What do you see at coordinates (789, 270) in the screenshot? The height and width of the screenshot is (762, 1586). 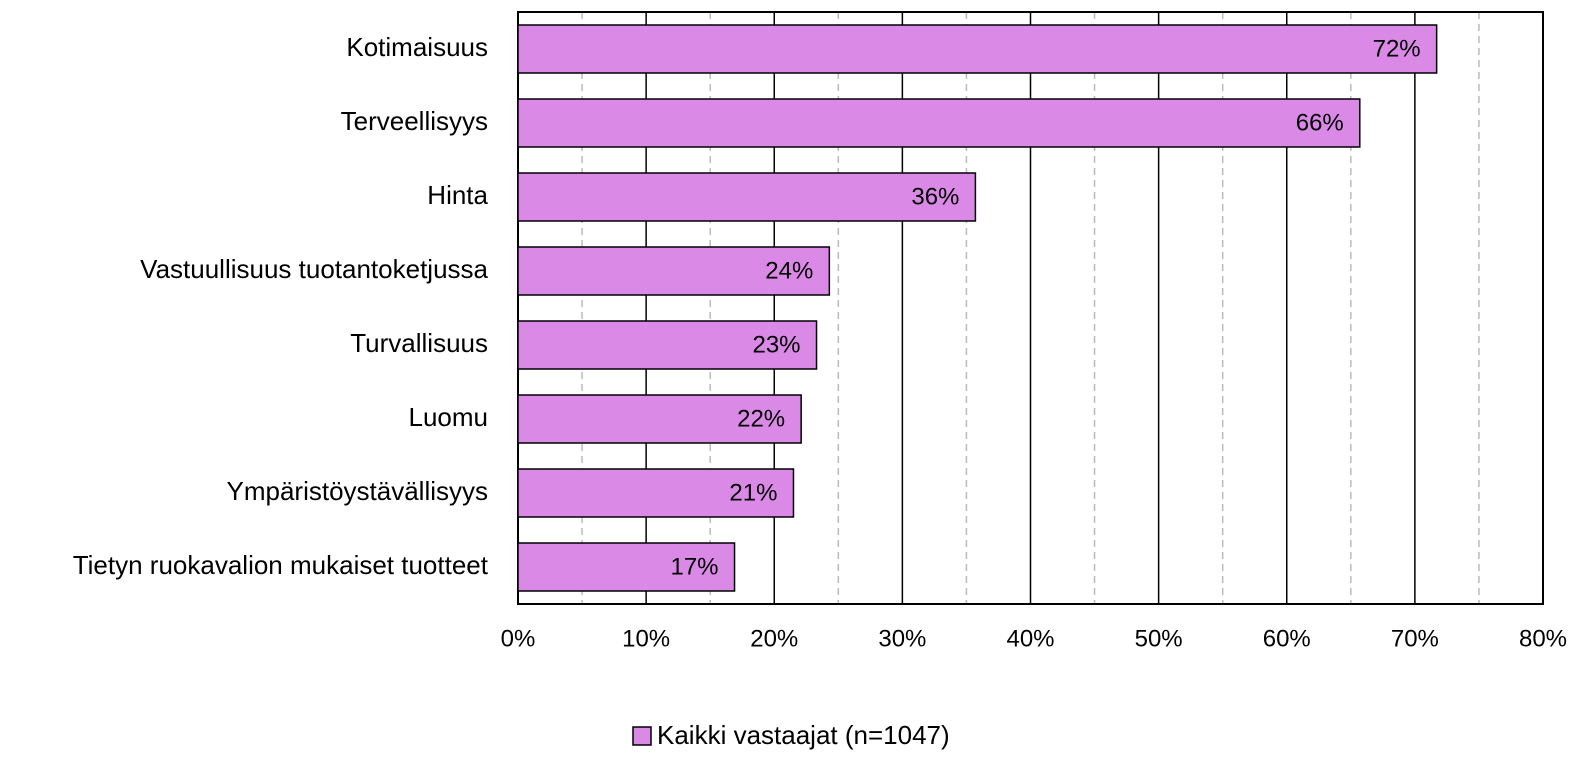 I see `data-label: 24%` at bounding box center [789, 270].